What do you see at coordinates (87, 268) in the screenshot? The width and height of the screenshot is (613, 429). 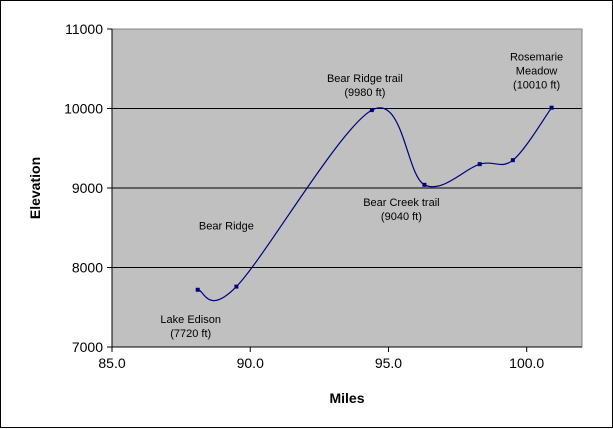 I see `y-tick-label: 8000` at bounding box center [87, 268].